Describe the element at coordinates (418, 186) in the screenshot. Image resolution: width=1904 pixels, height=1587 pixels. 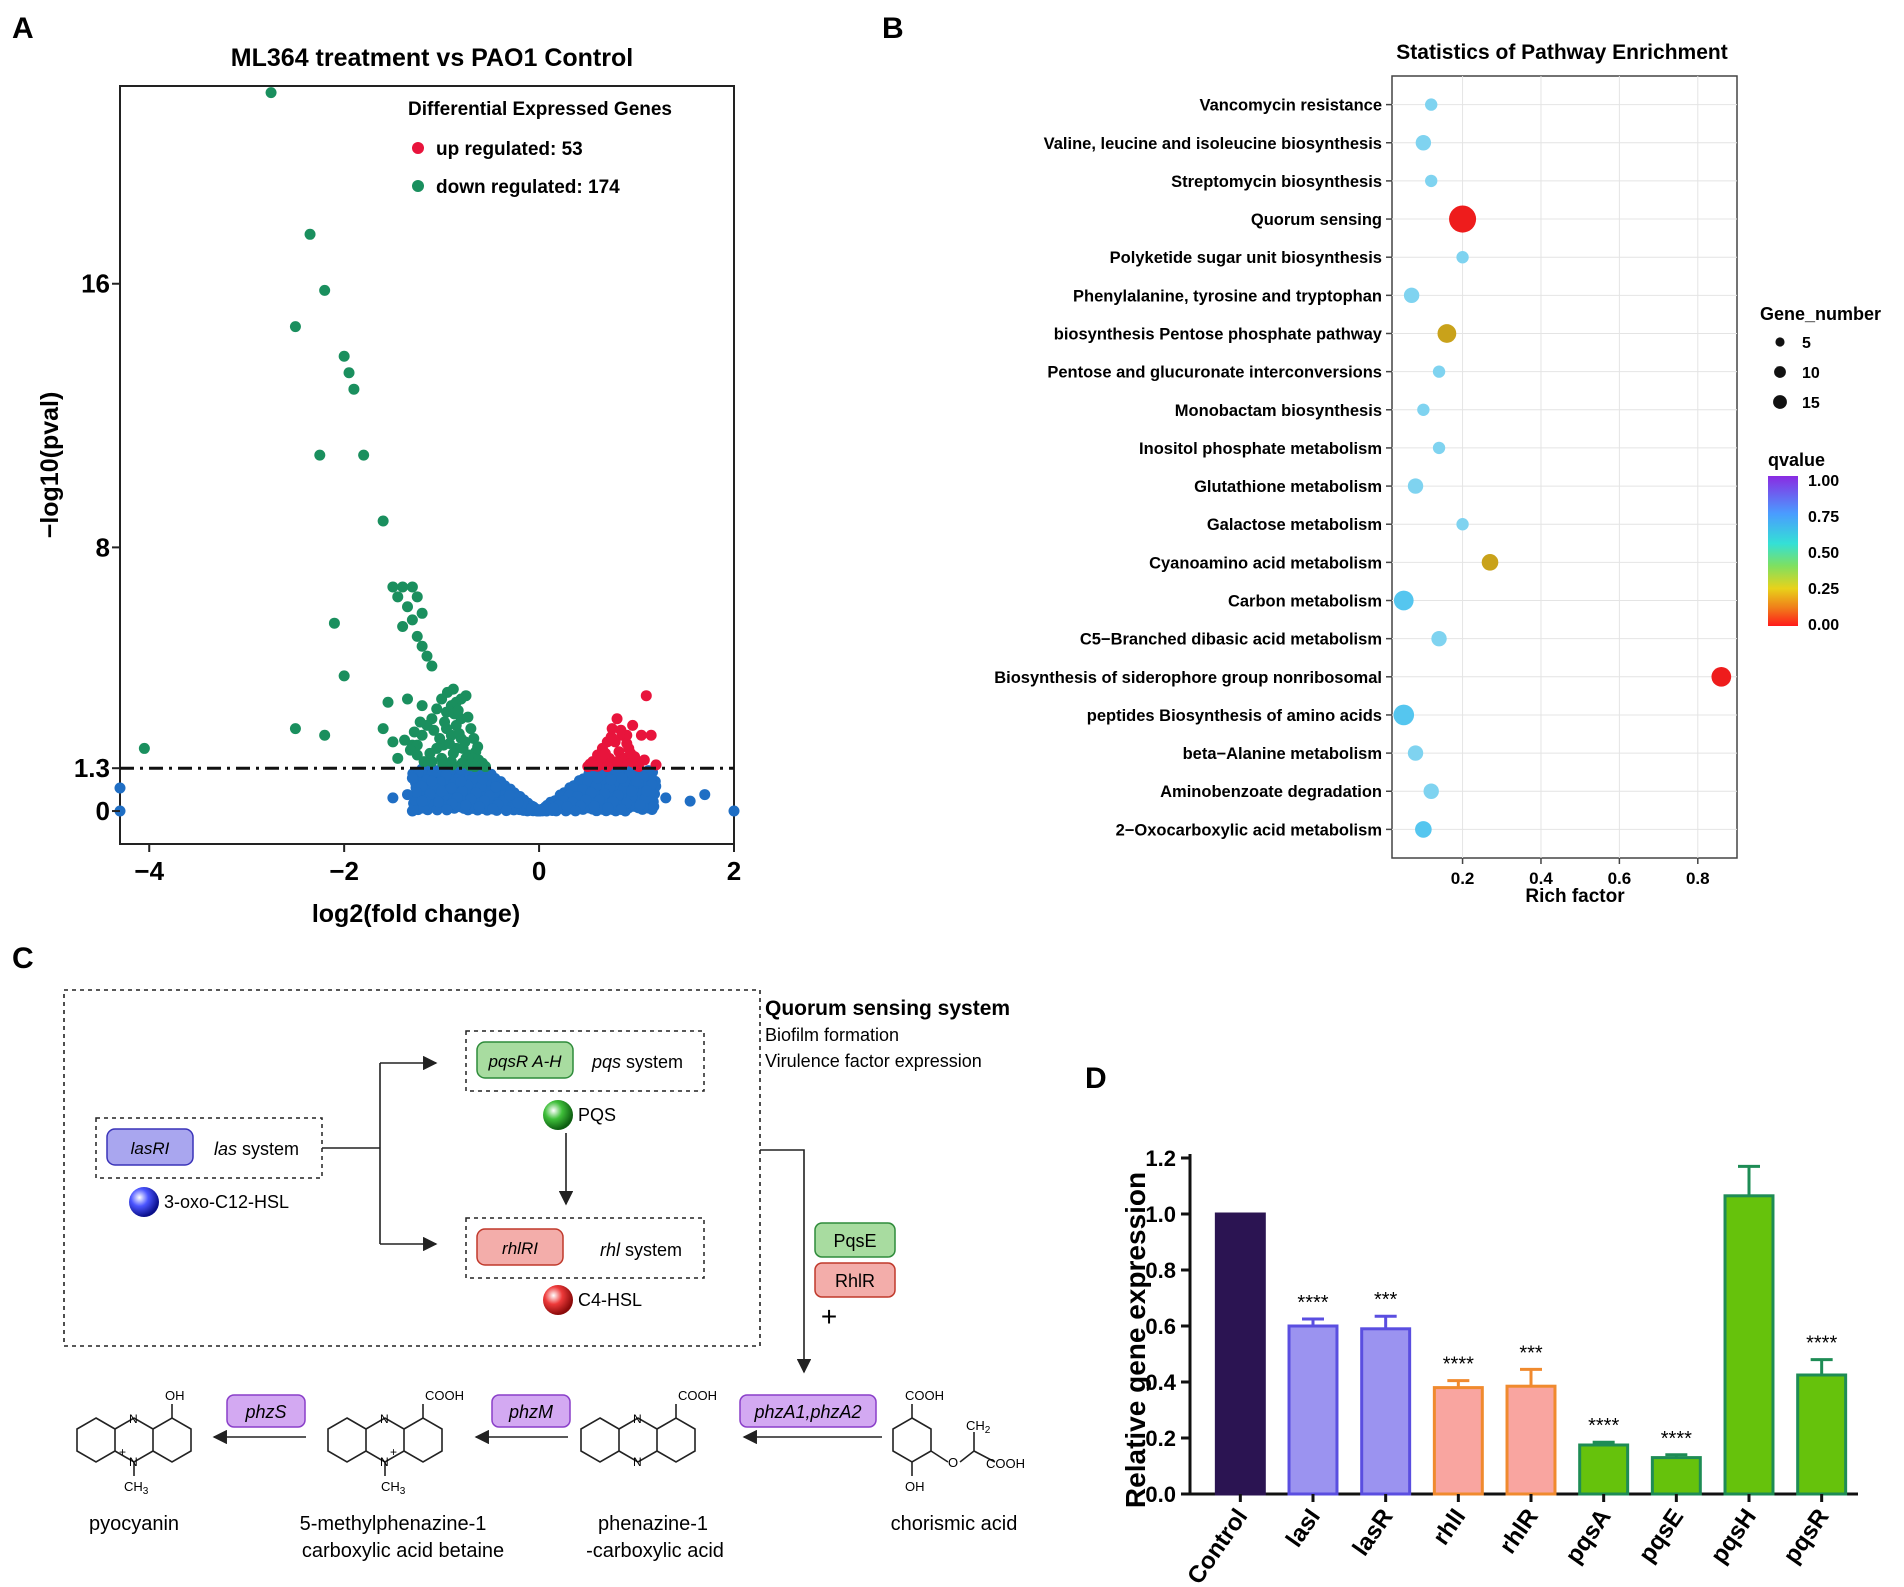
I see `legend-down-marker` at that location.